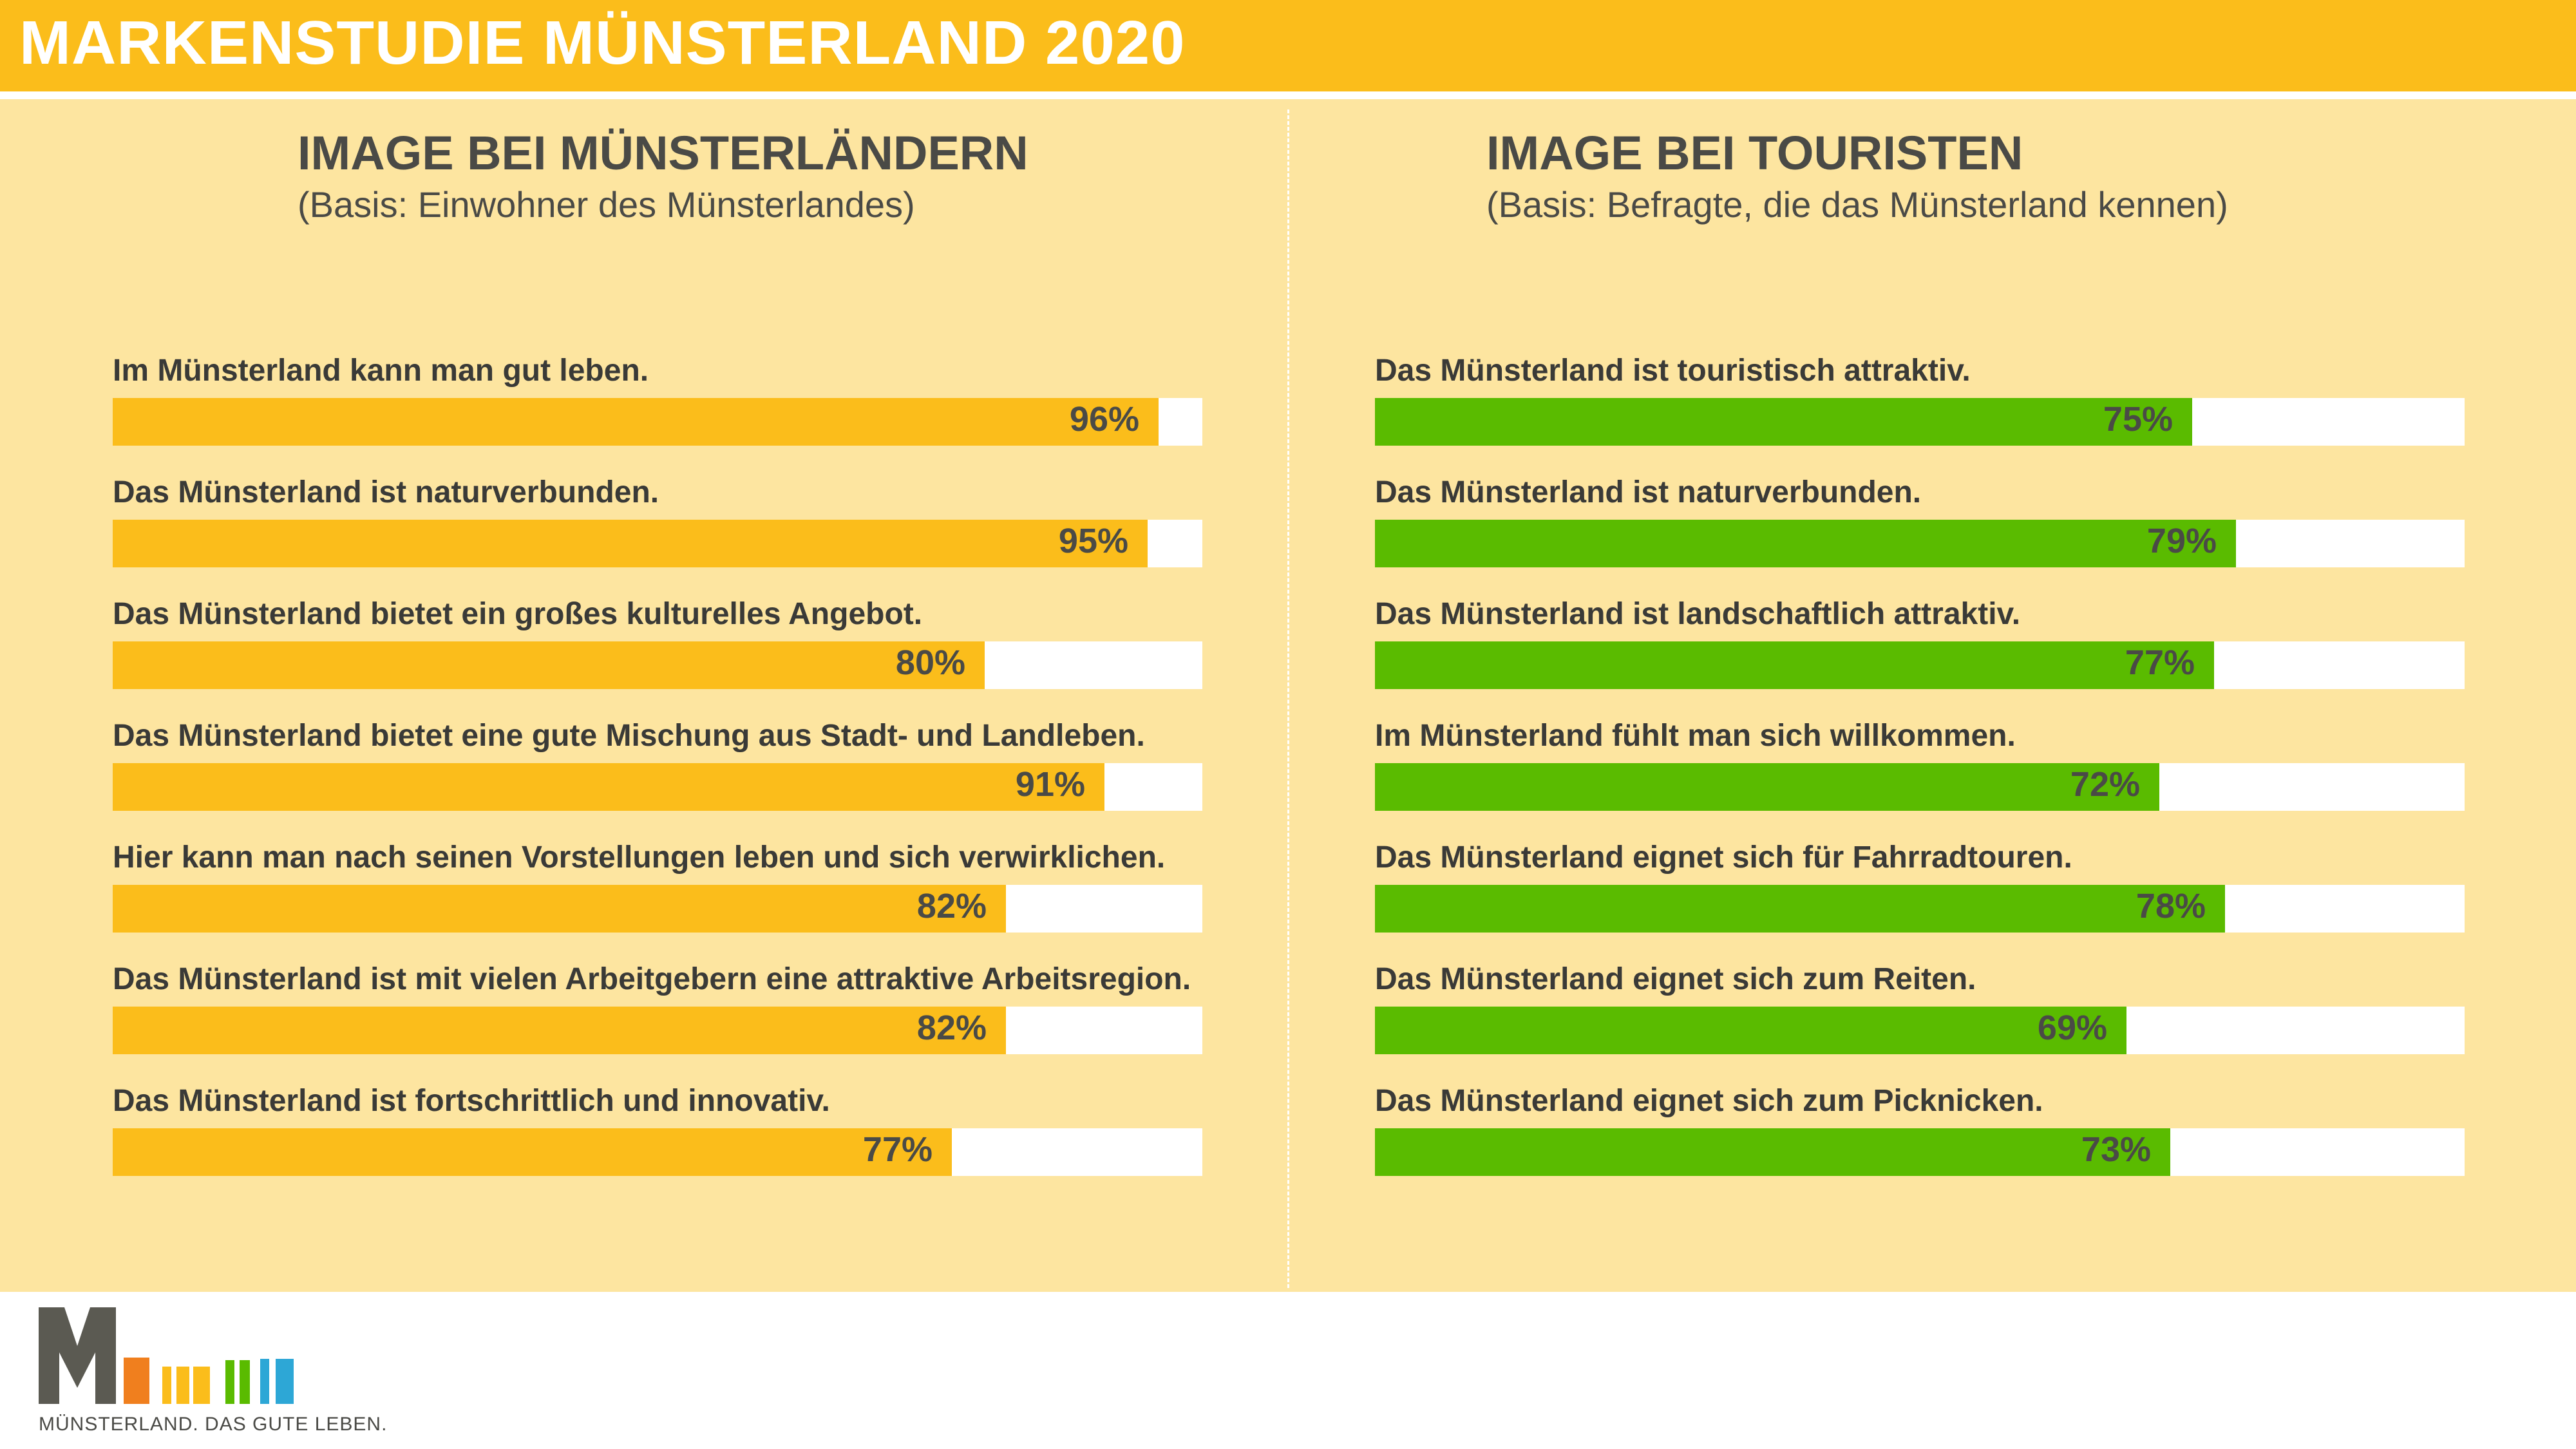 The width and height of the screenshot is (2576, 1449). Describe the element at coordinates (898, 1149) in the screenshot. I see `resident-value-label: 77%` at that location.